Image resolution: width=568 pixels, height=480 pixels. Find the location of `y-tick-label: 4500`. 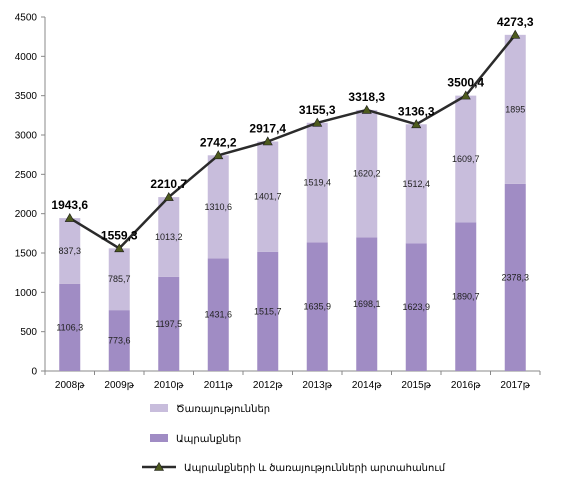

y-tick-label: 4500 is located at coordinates (26, 18).